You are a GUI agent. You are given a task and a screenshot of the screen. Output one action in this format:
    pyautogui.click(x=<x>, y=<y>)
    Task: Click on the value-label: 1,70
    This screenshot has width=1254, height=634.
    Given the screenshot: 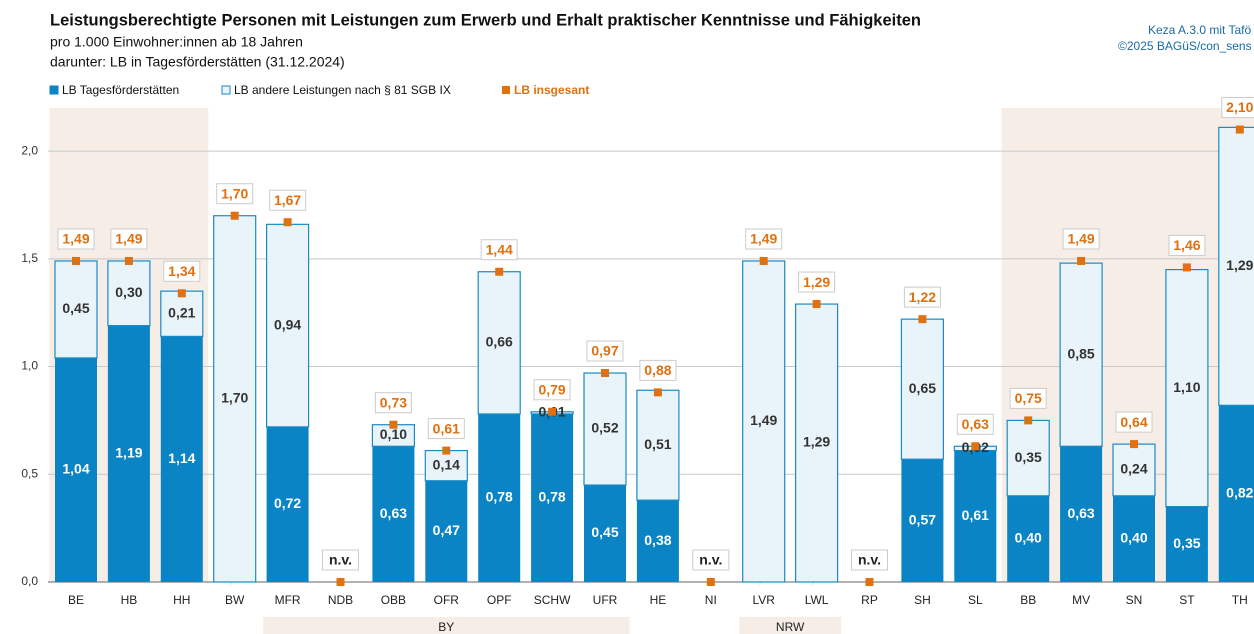 What is the action you would take?
    pyautogui.click(x=234, y=398)
    